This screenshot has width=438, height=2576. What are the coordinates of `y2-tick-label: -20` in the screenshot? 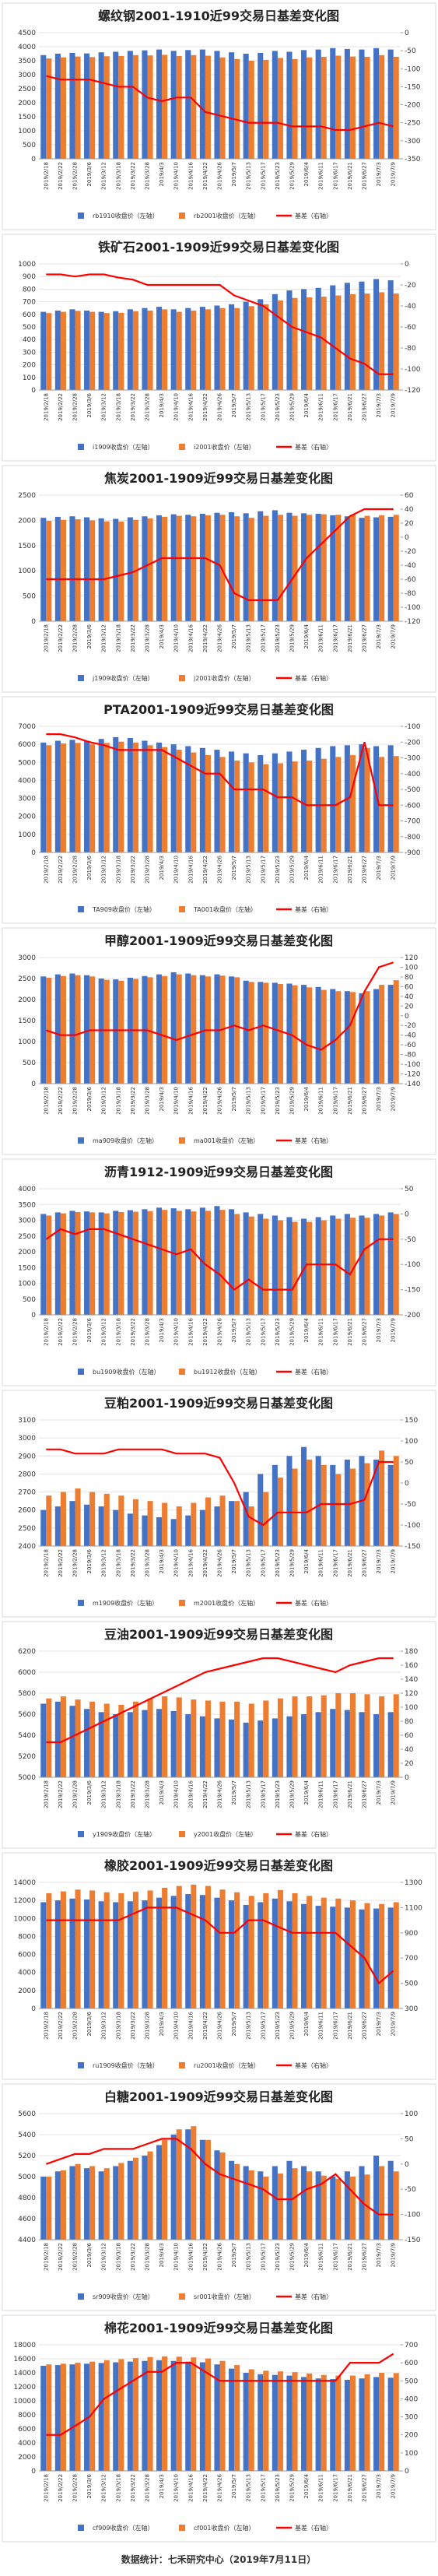 It's located at (410, 286).